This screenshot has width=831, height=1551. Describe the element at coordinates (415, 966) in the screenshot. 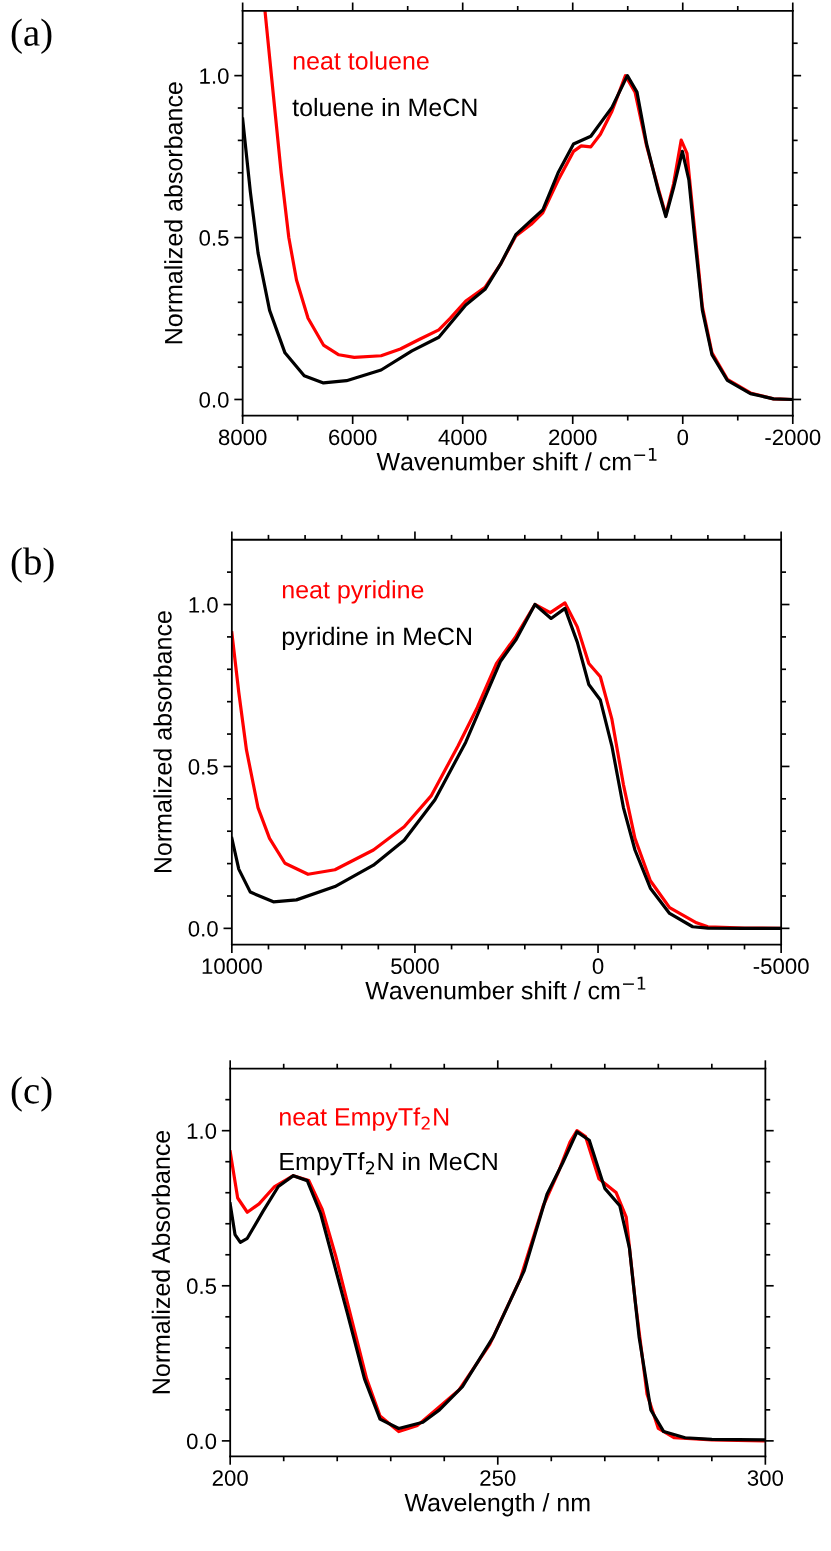

I see `x-tick-label: 5000` at that location.